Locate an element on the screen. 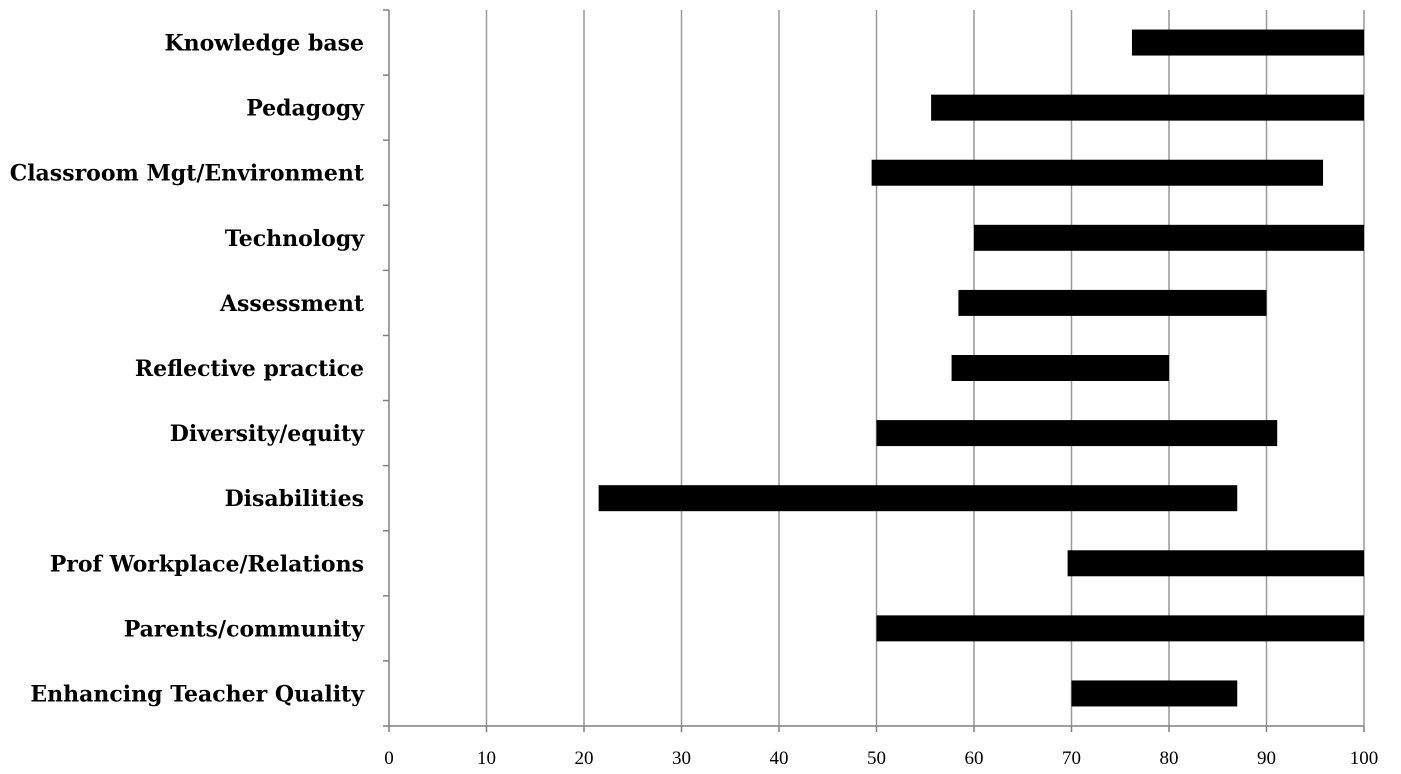 This screenshot has width=1401, height=774. x-tick-label: 0 is located at coordinates (389, 758).